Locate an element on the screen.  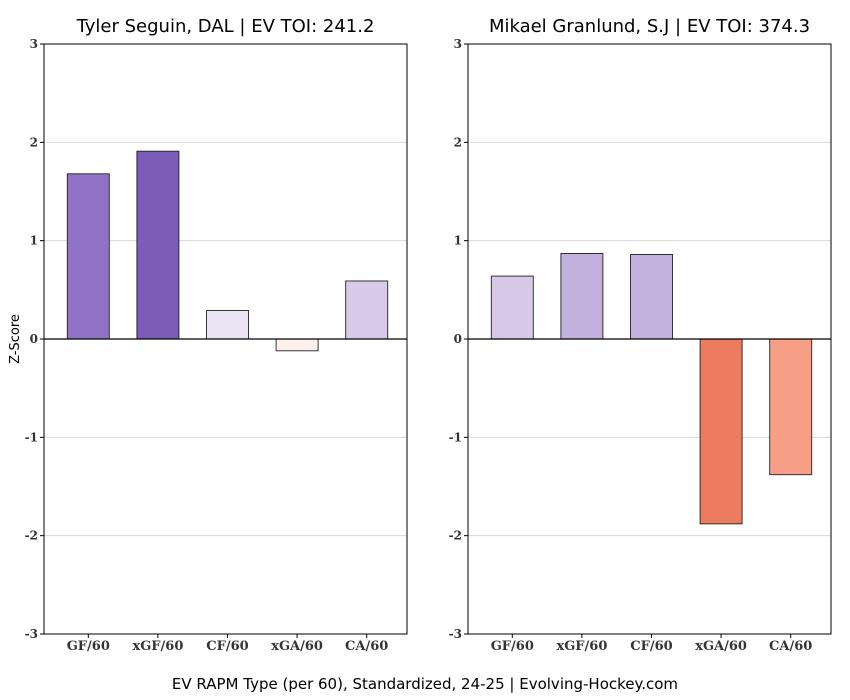
chart-title: Tyler Seguin, DAL | EV TOI: 241.2 is located at coordinates (225, 26).